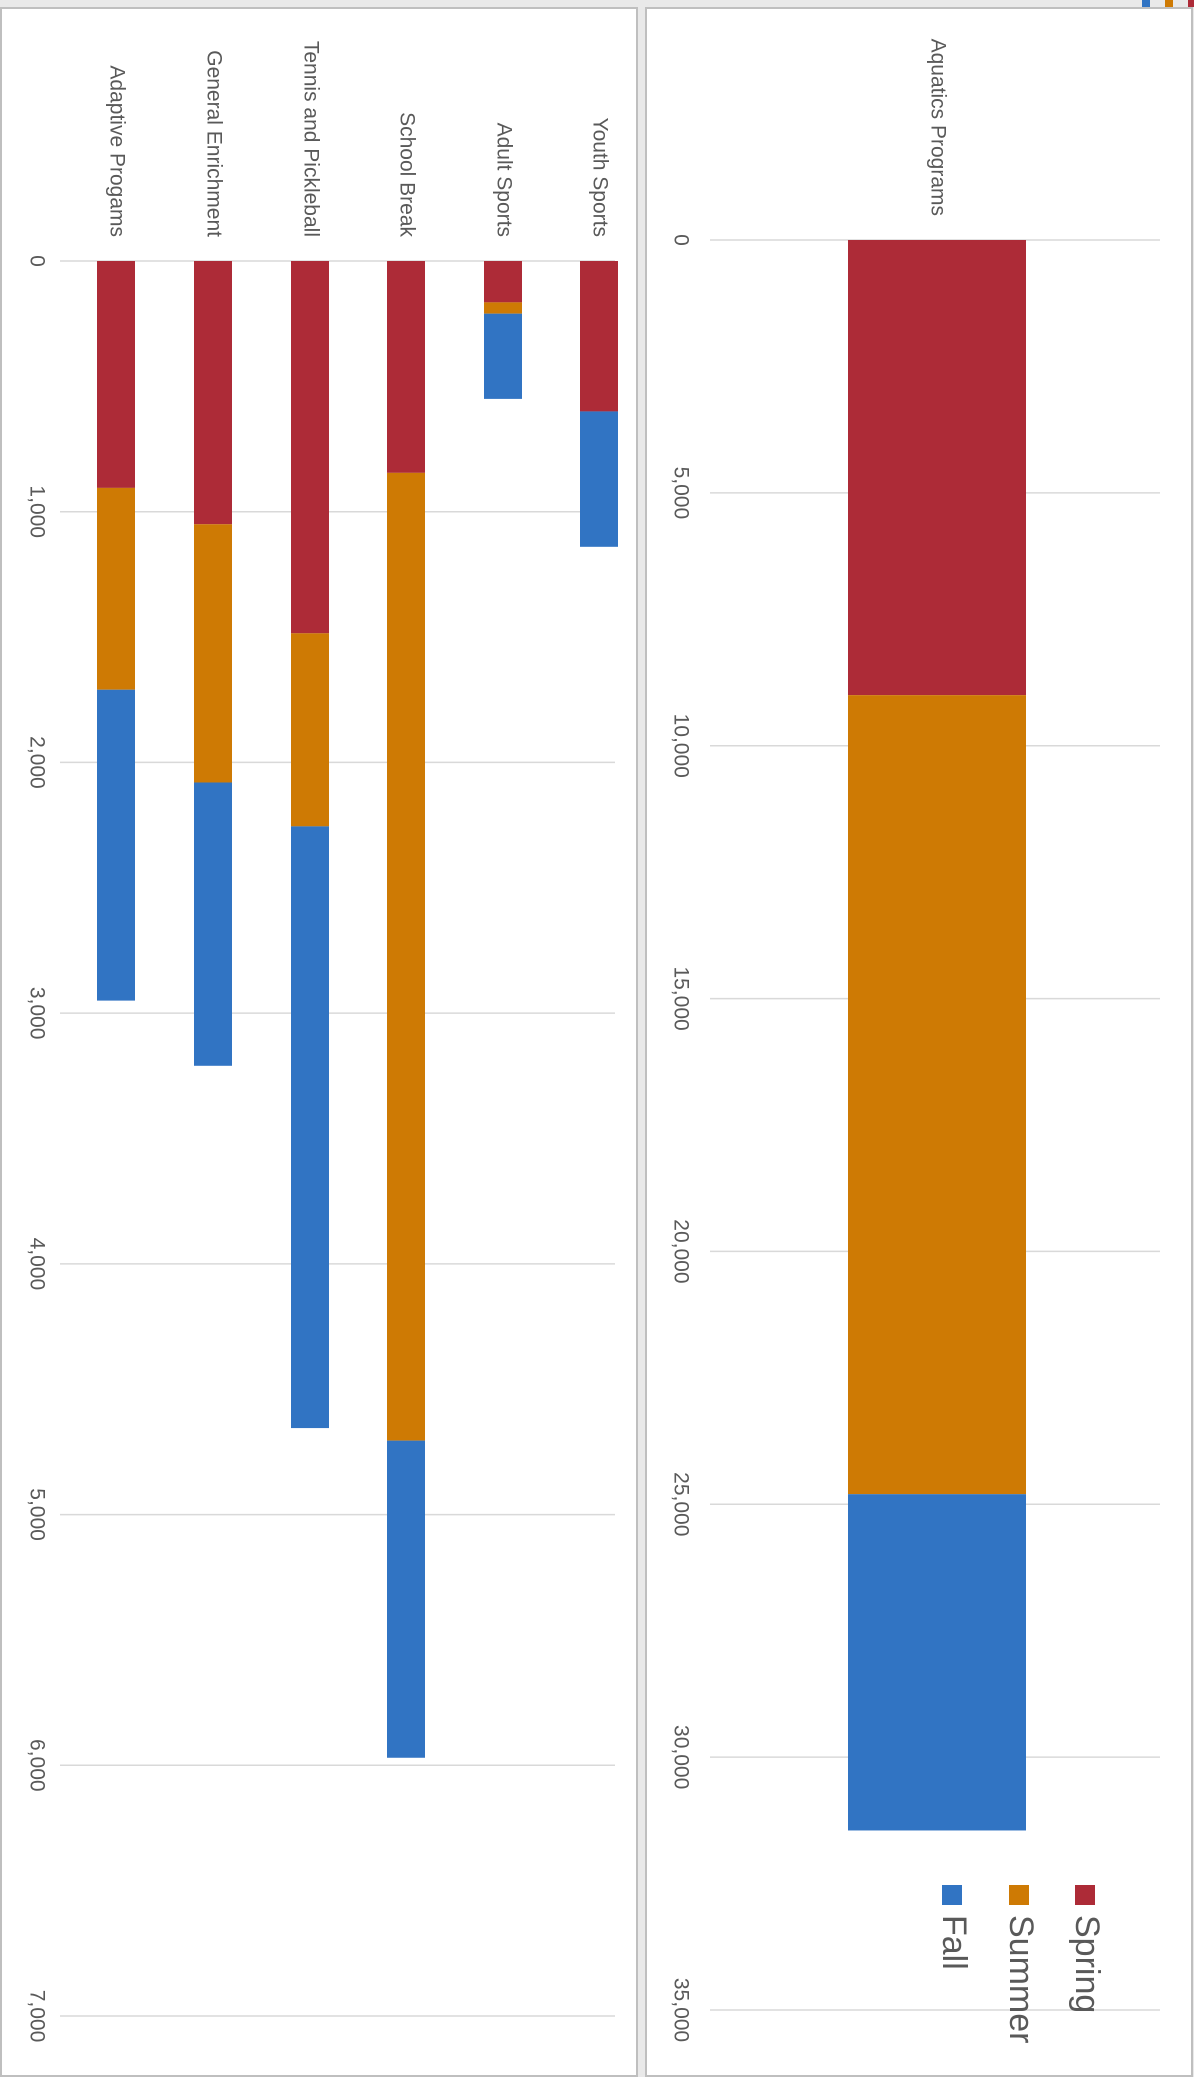 The width and height of the screenshot is (1194, 2077). Describe the element at coordinates (213, 653) in the screenshot. I see `bar-general-enrichment-summer` at that location.